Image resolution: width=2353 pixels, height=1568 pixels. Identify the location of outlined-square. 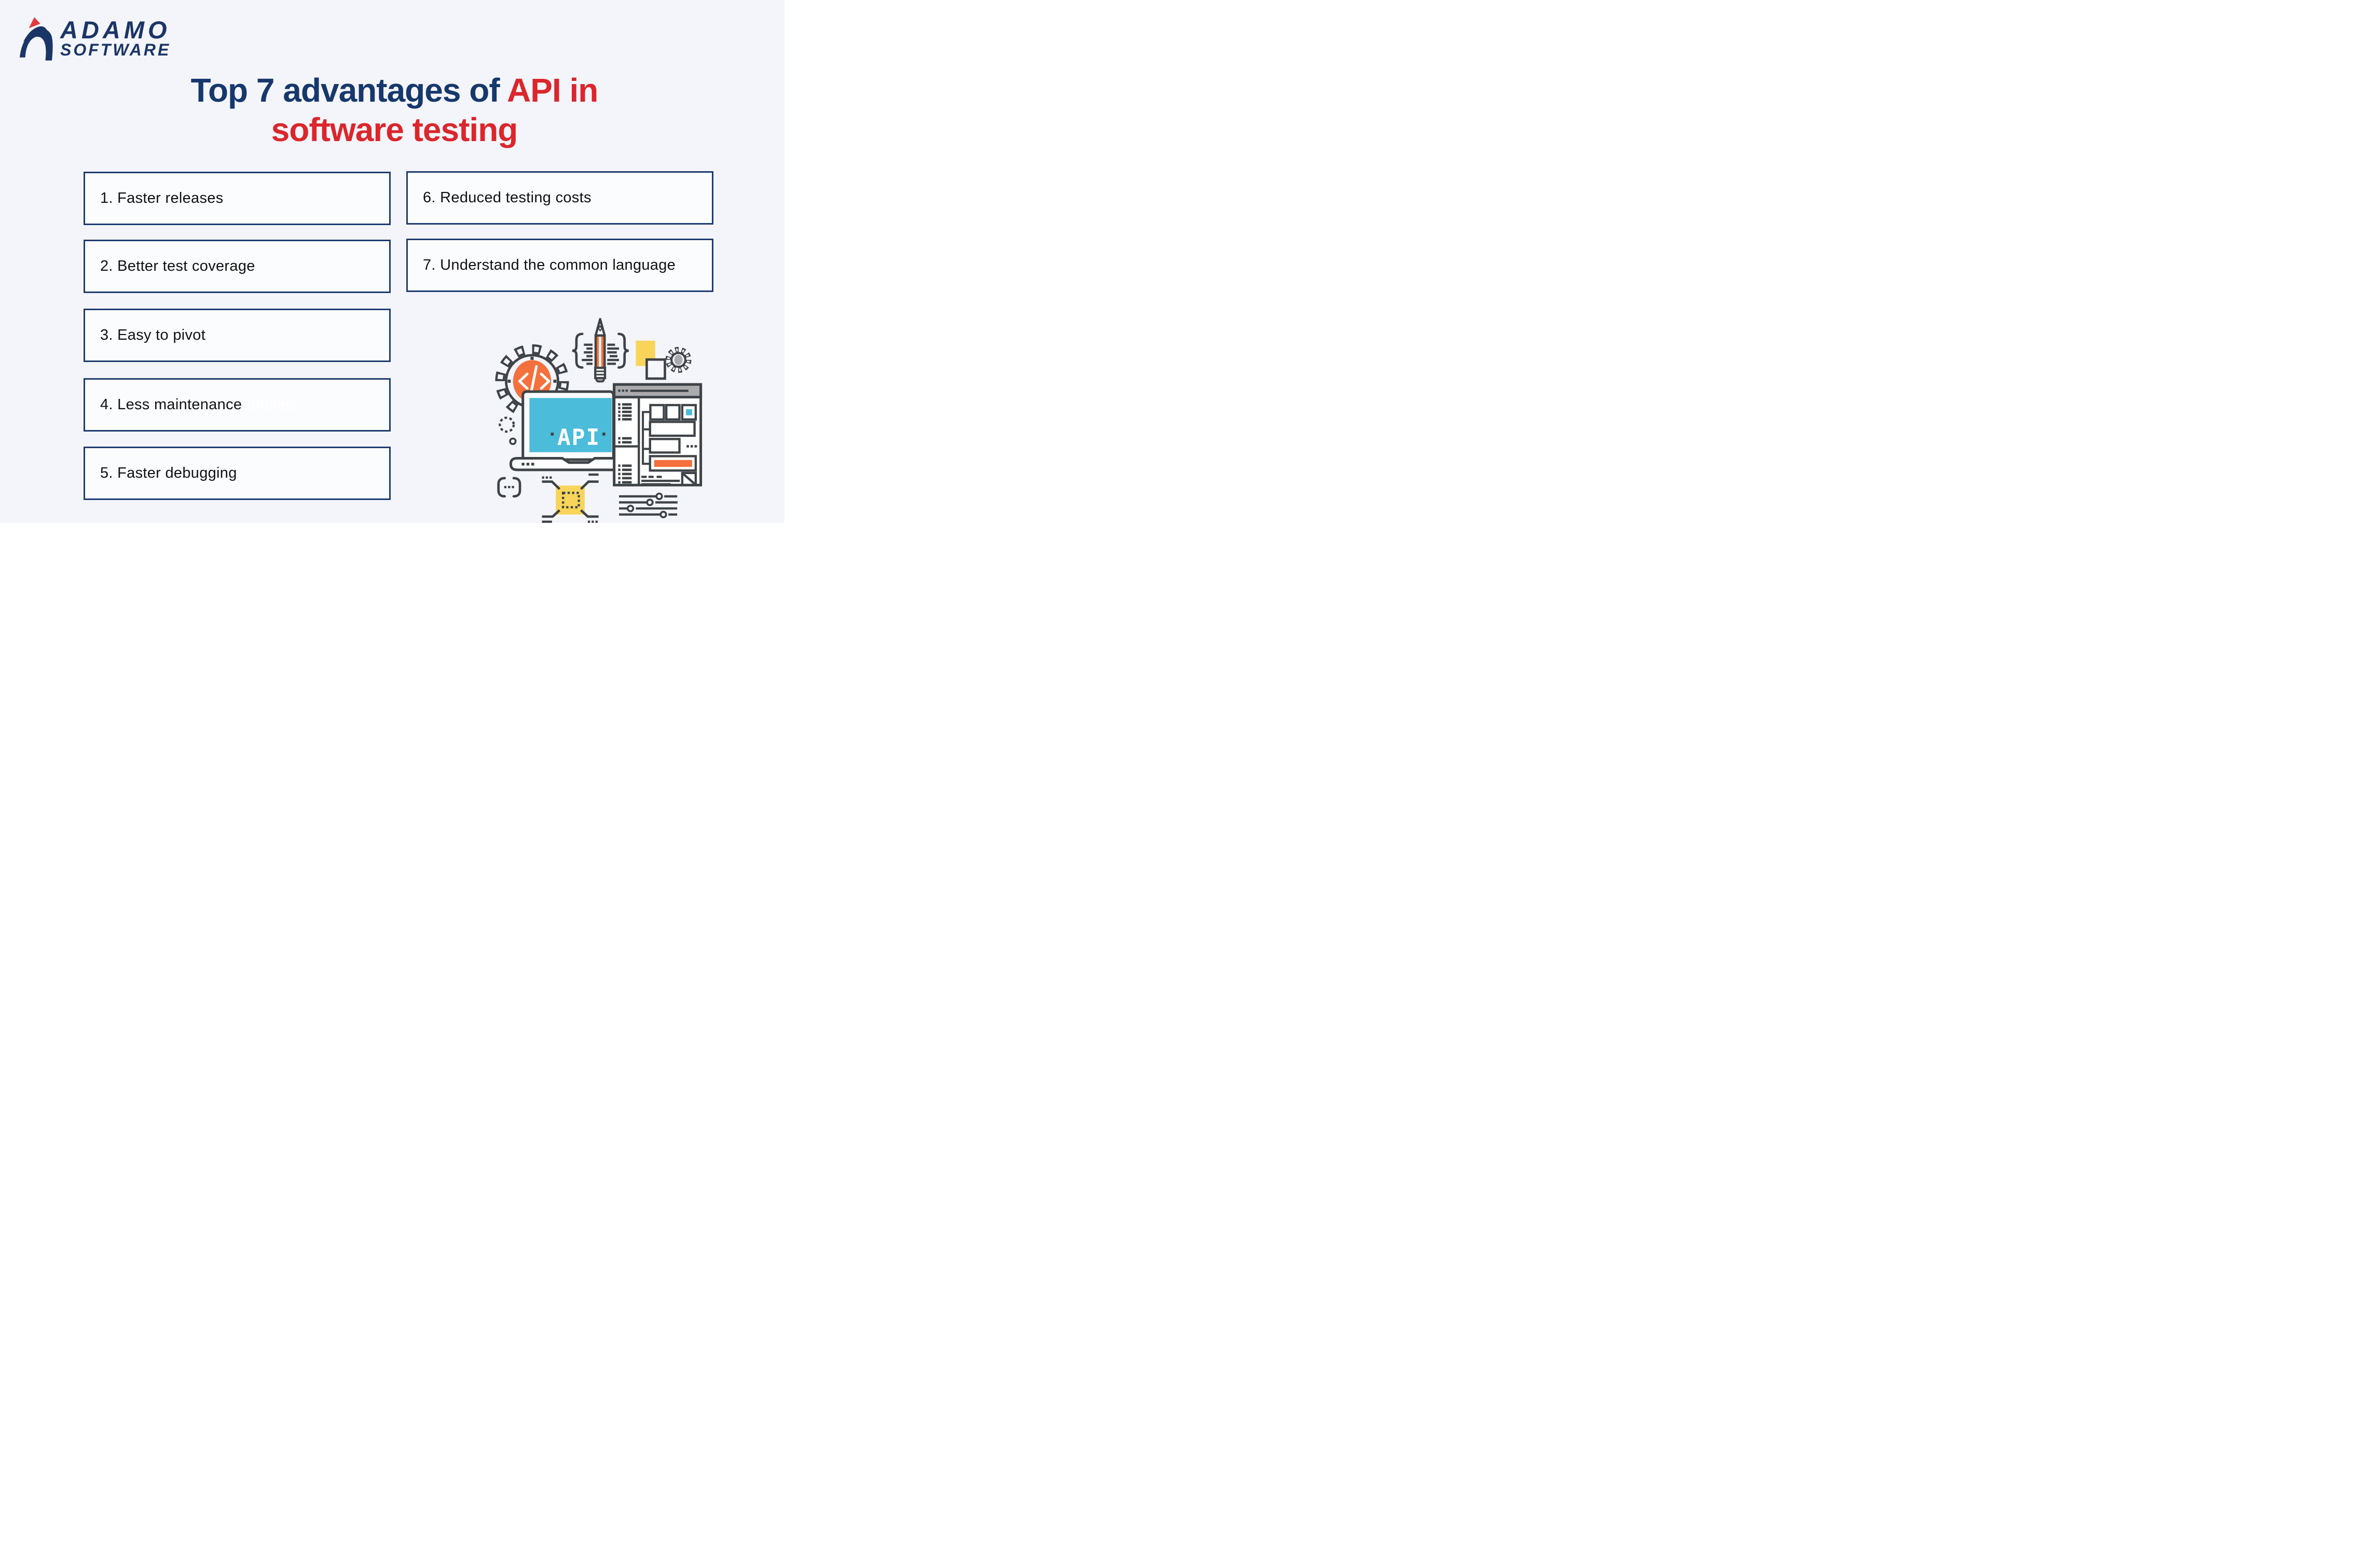
(655, 369).